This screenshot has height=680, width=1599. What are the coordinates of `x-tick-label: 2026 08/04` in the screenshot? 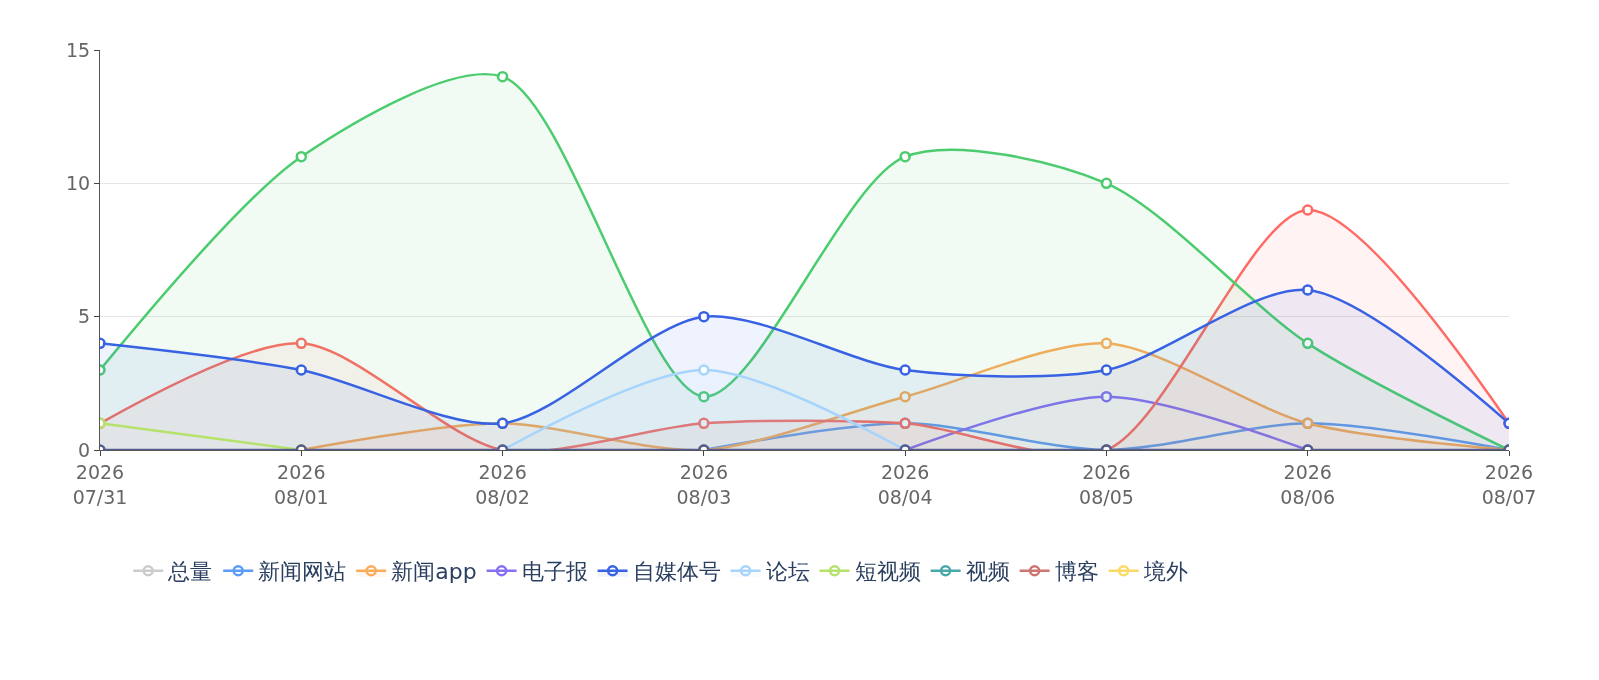 It's located at (905, 484).